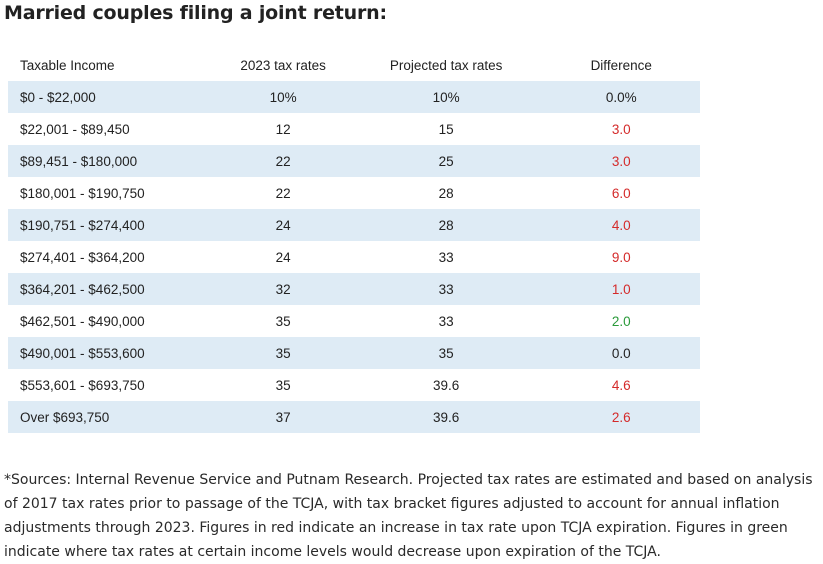  Describe the element at coordinates (112, 161) in the screenshot. I see `cell-taxable-income: $89,451 - $180,000` at that location.